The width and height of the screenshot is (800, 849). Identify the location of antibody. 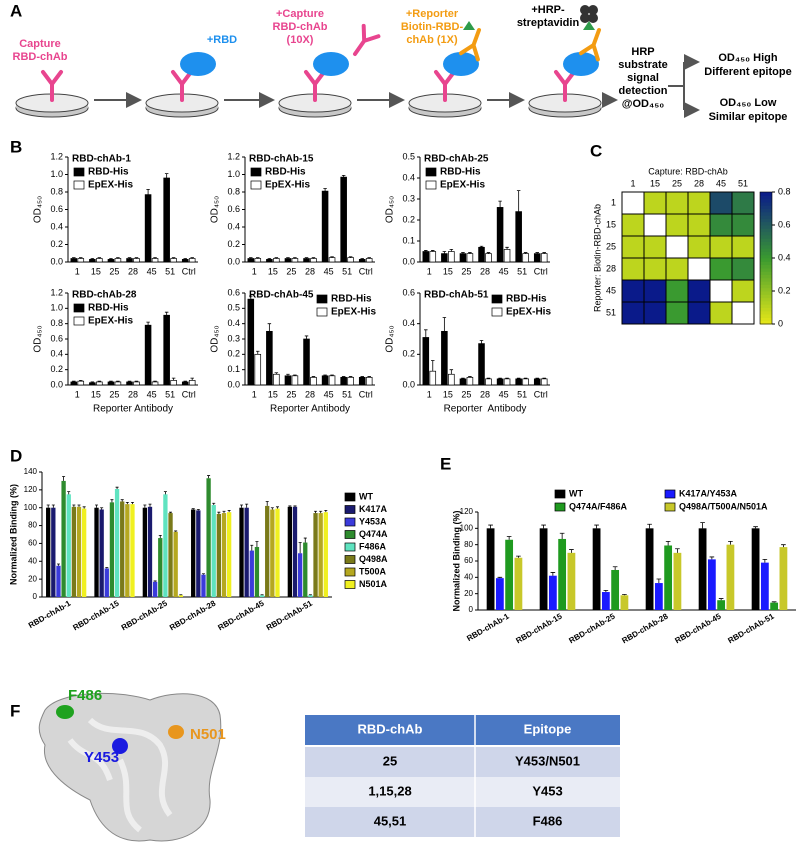
(52, 86).